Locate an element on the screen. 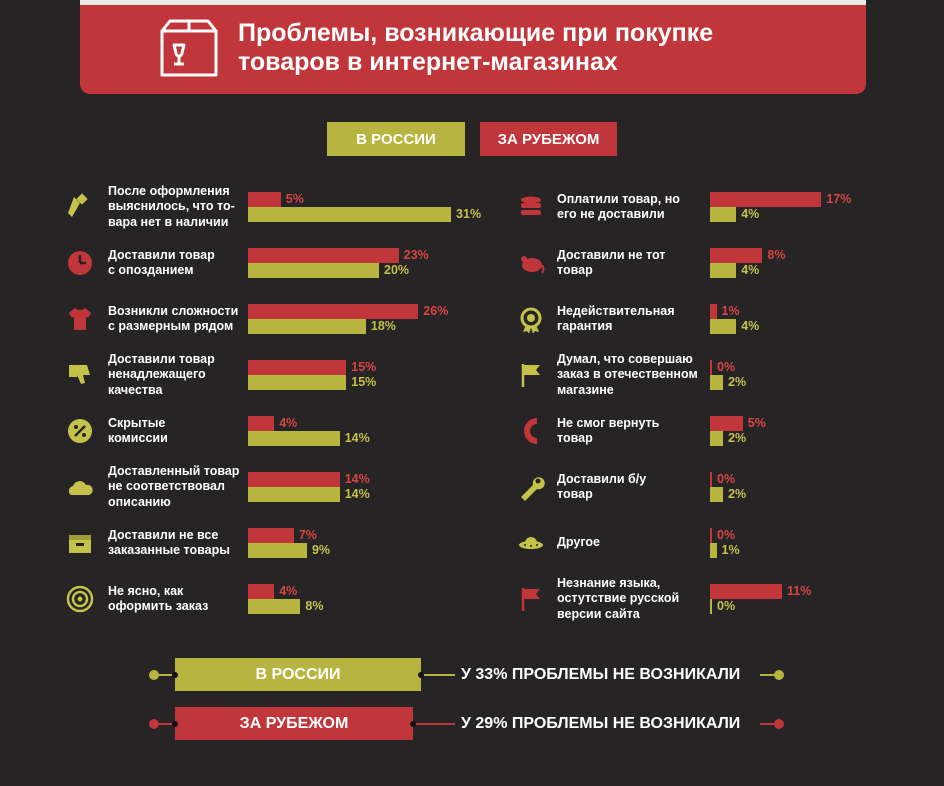  summary-russia-line-right is located at coordinates (438, 675).